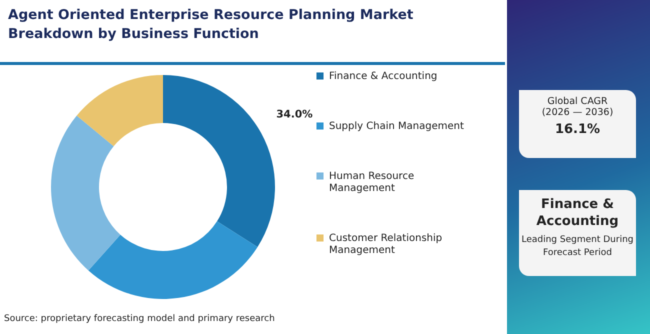  I want to click on legend-label: Human Resource Management, so click(371, 182).